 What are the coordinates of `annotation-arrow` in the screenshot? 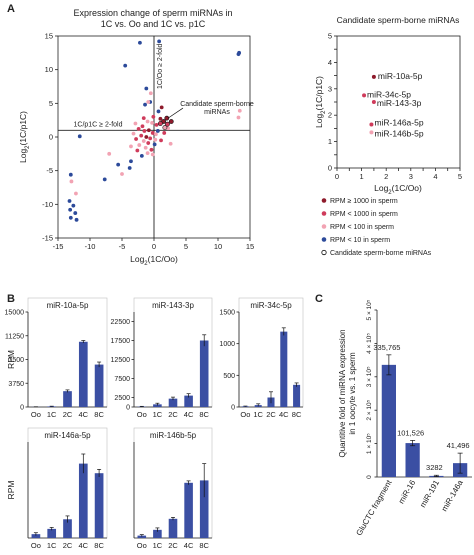 It's located at (175, 113).